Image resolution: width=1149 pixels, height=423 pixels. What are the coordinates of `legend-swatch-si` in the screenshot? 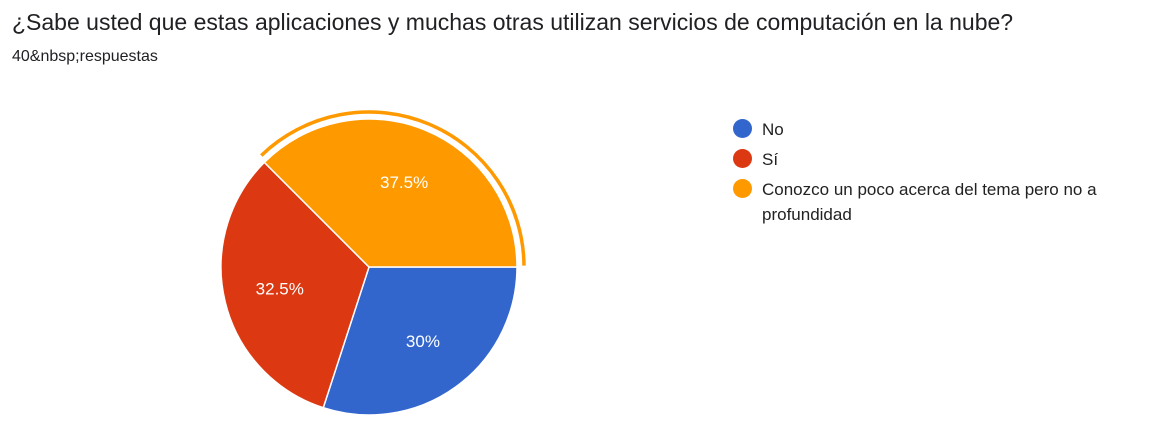 It's located at (742, 158).